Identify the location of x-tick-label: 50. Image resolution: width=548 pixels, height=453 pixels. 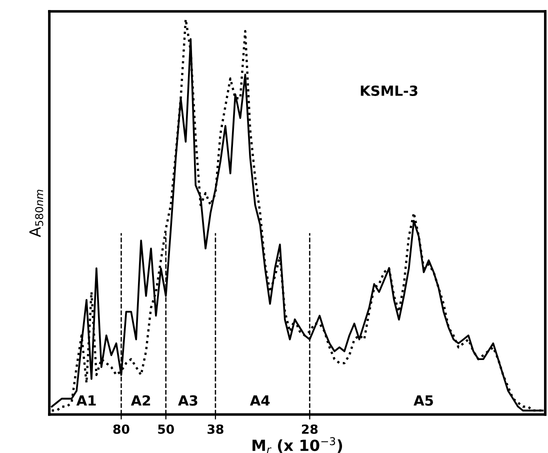
(166, 429).